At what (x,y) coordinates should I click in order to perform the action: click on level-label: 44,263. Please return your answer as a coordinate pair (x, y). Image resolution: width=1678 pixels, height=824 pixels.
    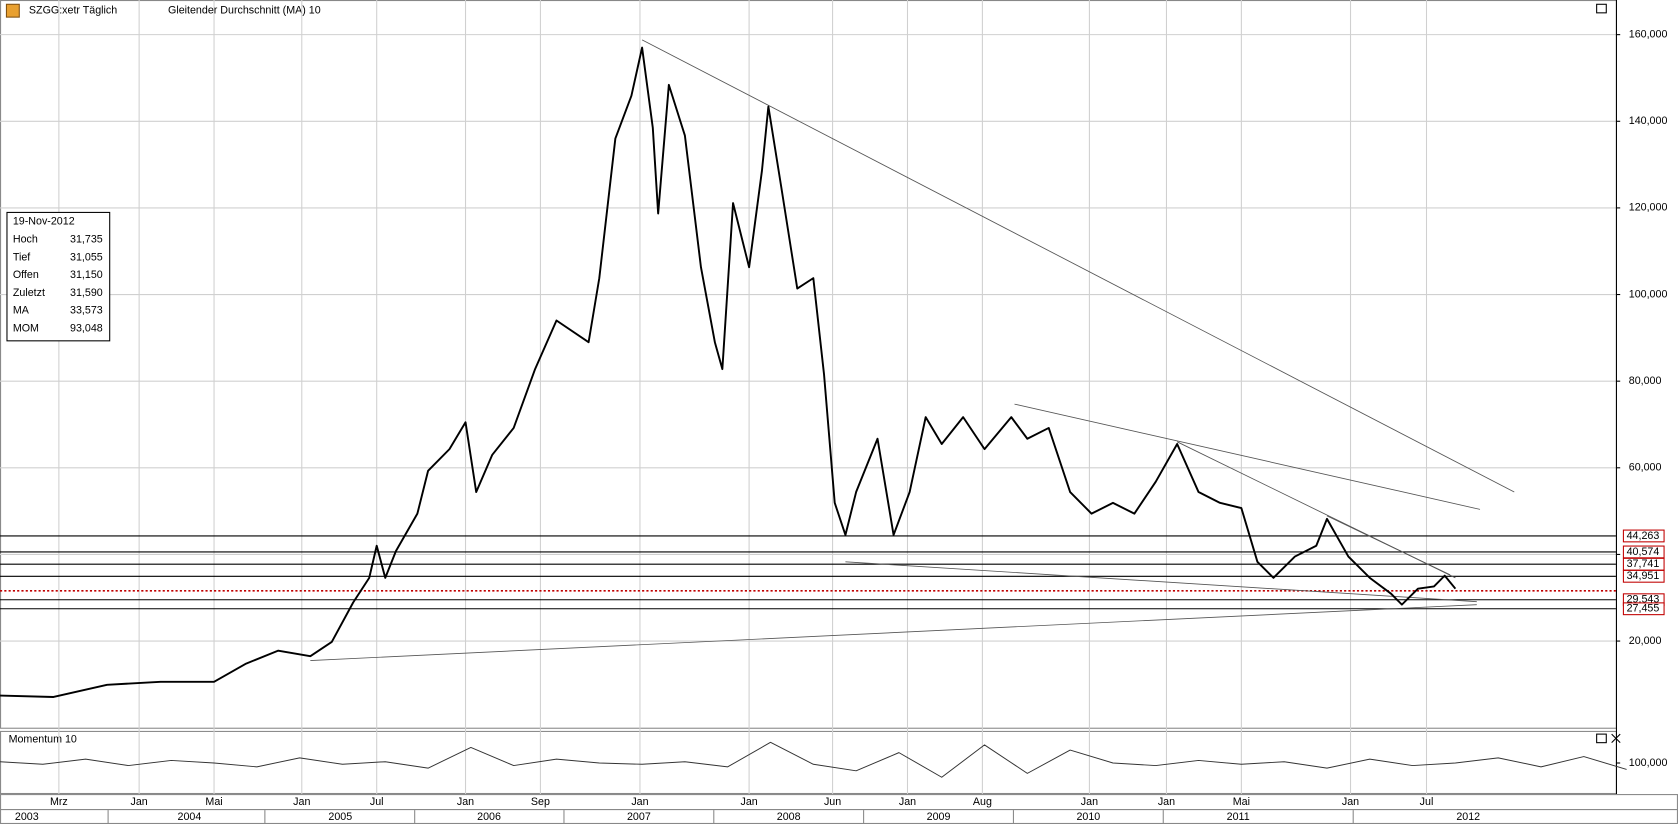
    Looking at the image, I should click on (1643, 536).